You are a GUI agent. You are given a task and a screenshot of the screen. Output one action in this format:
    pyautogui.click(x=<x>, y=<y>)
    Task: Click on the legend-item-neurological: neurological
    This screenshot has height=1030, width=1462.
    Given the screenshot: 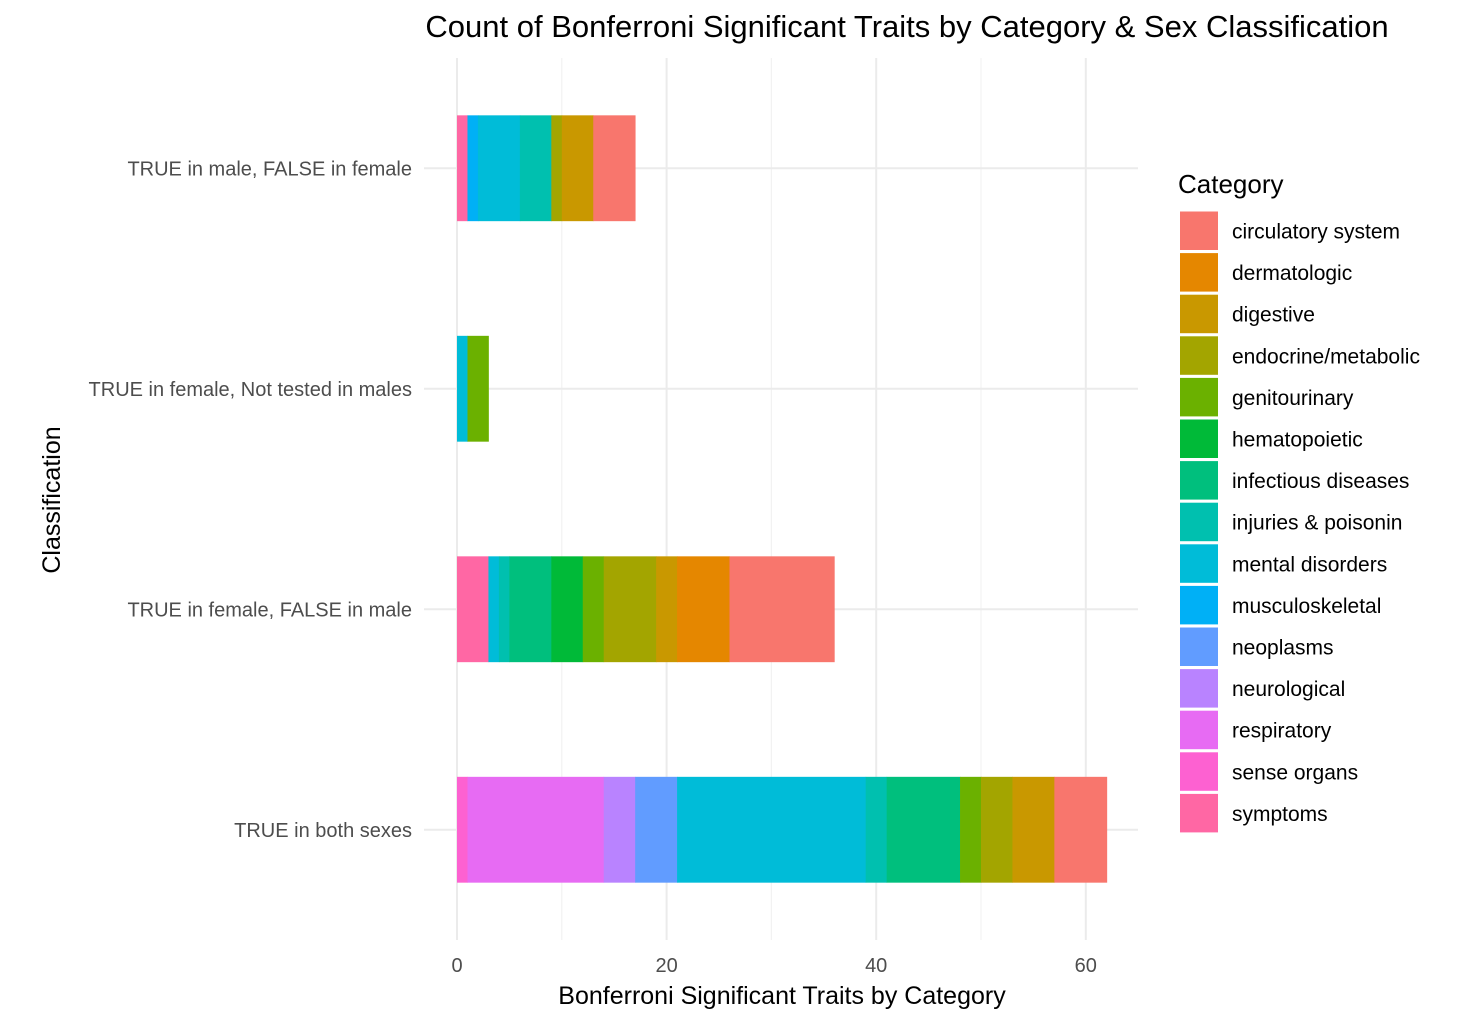 What is the action you would take?
    pyautogui.click(x=1262, y=688)
    